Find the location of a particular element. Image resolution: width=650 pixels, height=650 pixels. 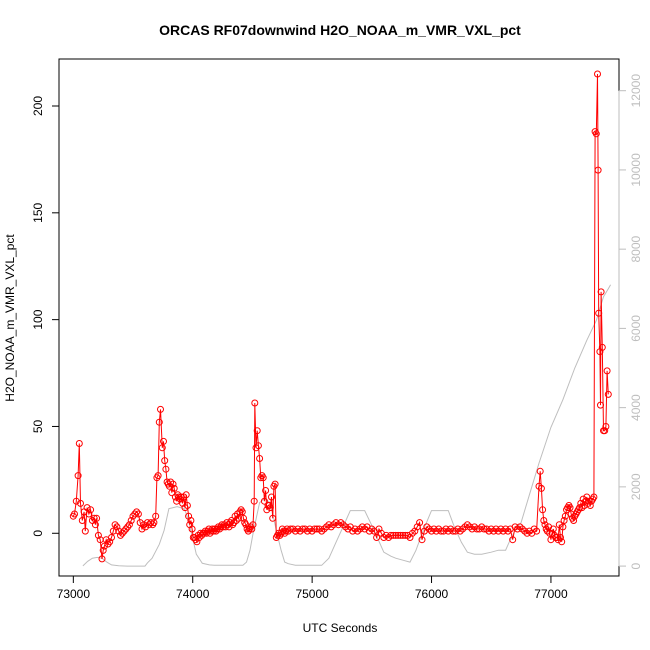

y2-tick-label: 12000 is located at coordinates (636, 91).